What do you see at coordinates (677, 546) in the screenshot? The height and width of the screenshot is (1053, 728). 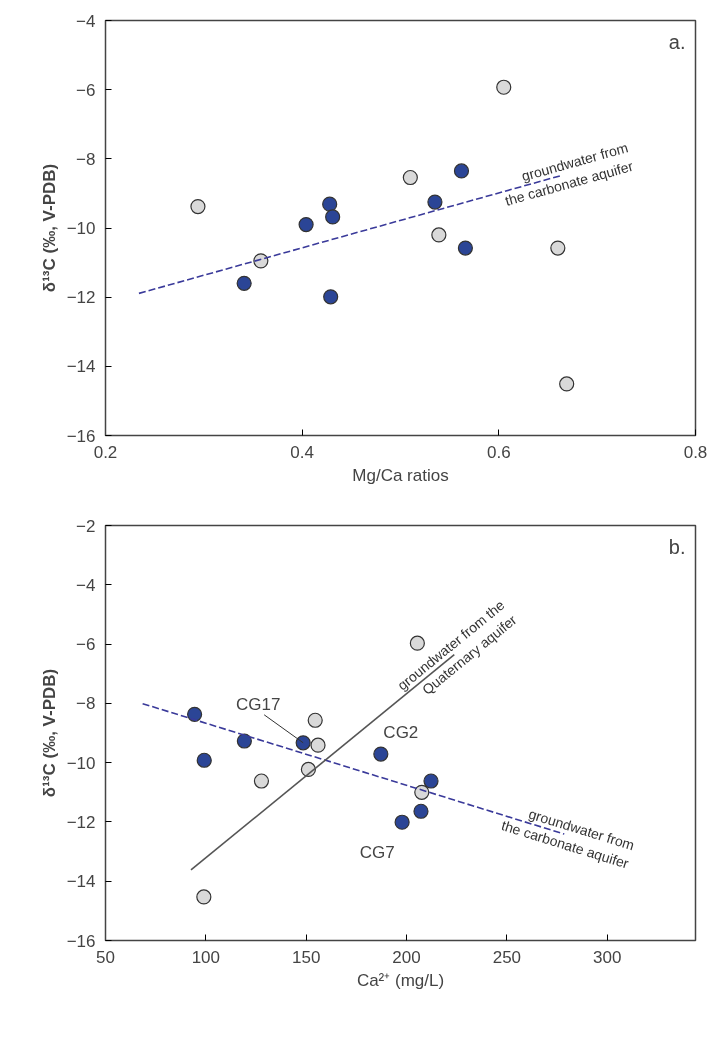 I see `annotation: b.` at bounding box center [677, 546].